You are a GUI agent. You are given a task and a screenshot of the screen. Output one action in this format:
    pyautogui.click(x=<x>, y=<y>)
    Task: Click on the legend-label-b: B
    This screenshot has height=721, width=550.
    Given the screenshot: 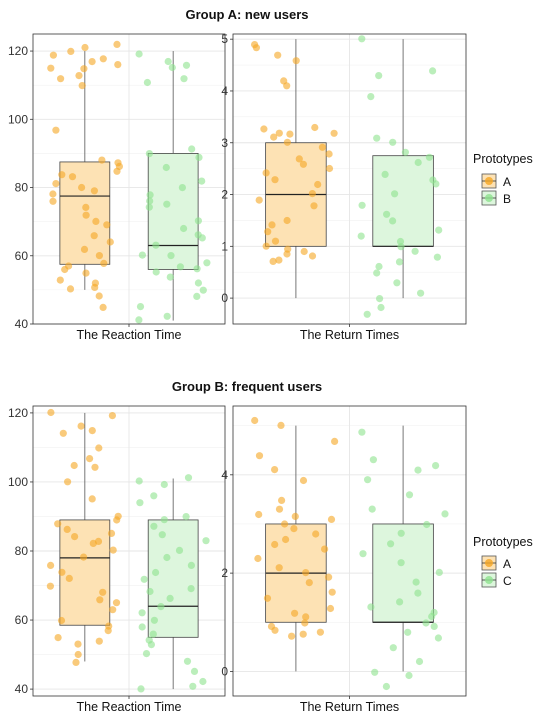 What is the action you would take?
    pyautogui.click(x=507, y=199)
    